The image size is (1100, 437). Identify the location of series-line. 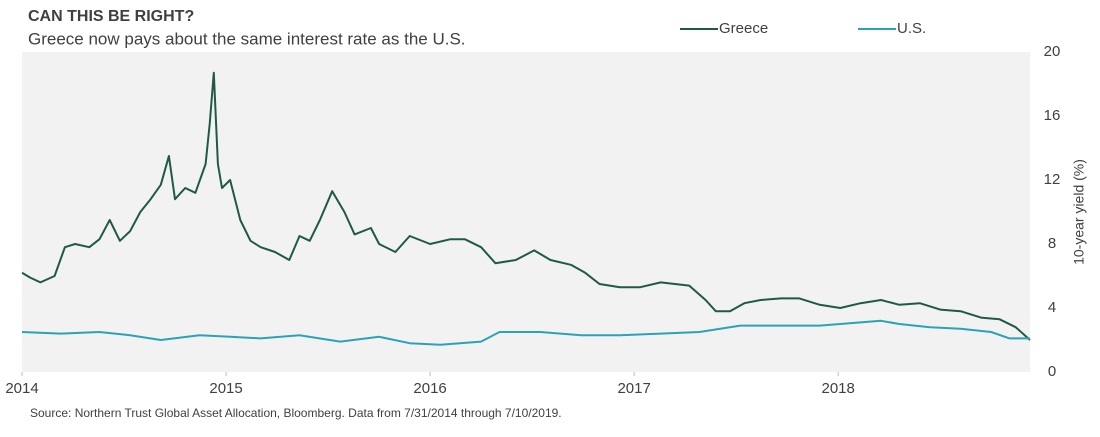
(525, 332).